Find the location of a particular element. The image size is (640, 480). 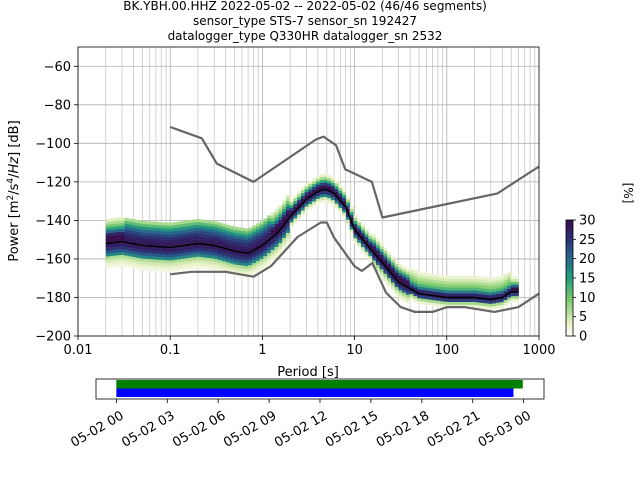

title-line: sensor_type STS-7 sensor_sn 192427 is located at coordinates (305, 21).